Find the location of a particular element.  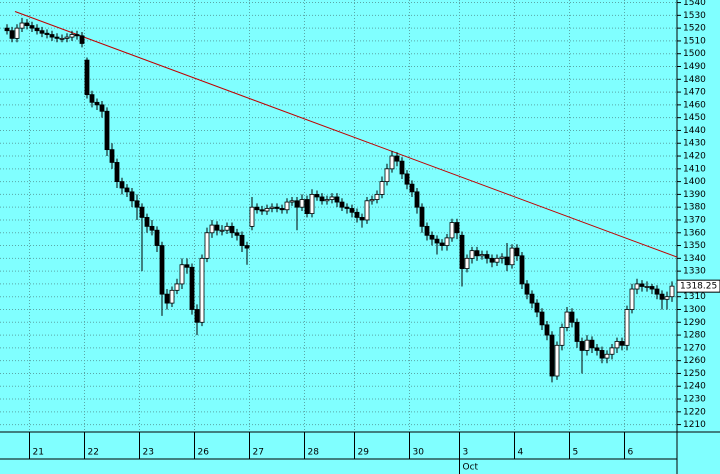

y-tick-label: 1330 is located at coordinates (694, 272).